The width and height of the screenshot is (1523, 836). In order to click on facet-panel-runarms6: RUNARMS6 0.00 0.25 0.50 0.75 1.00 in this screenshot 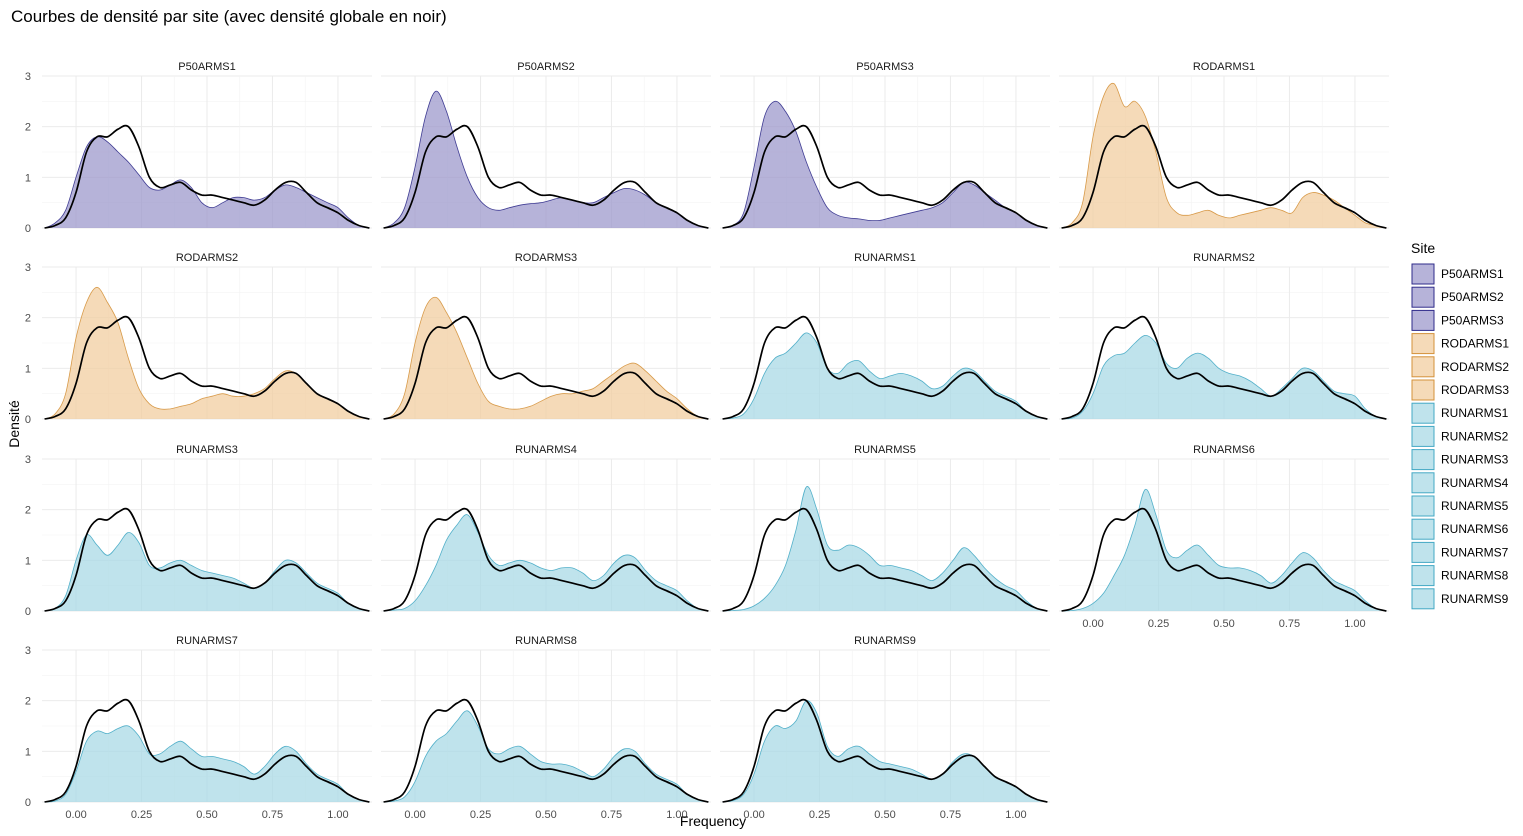, I will do `click(1224, 537)`.